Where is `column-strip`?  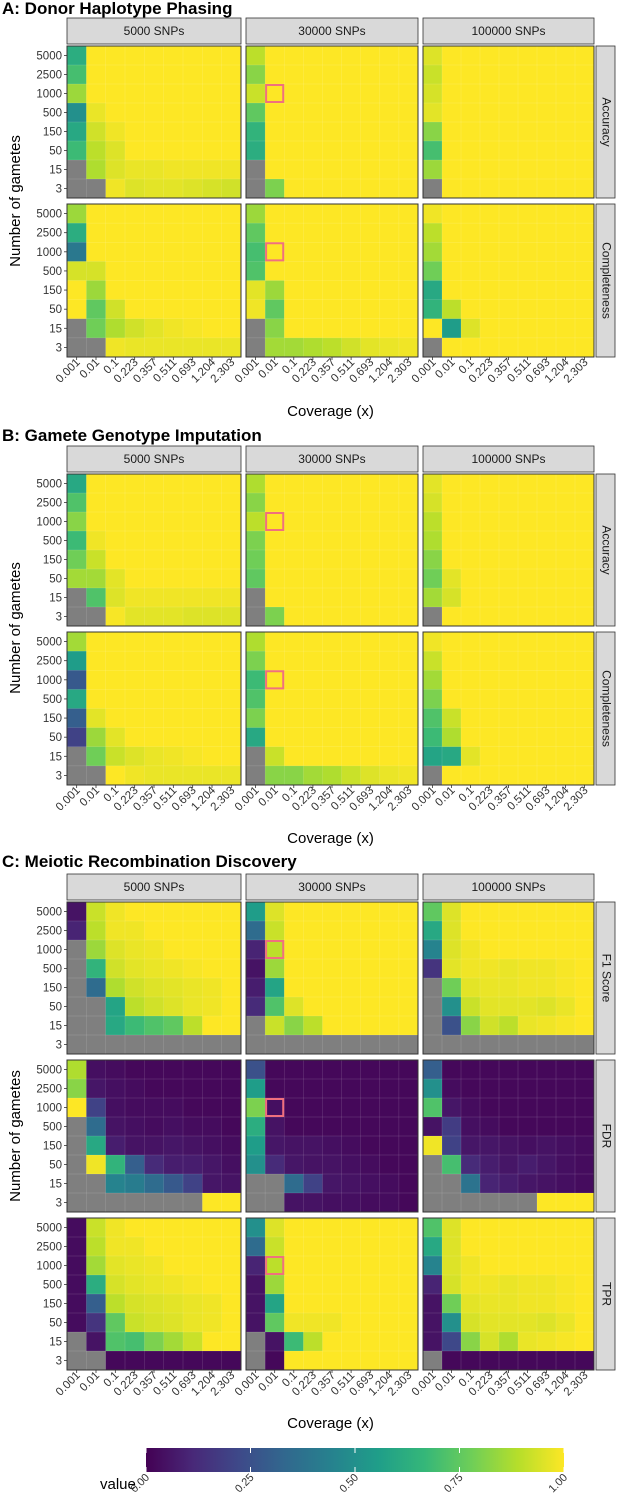 column-strip is located at coordinates (332, 31).